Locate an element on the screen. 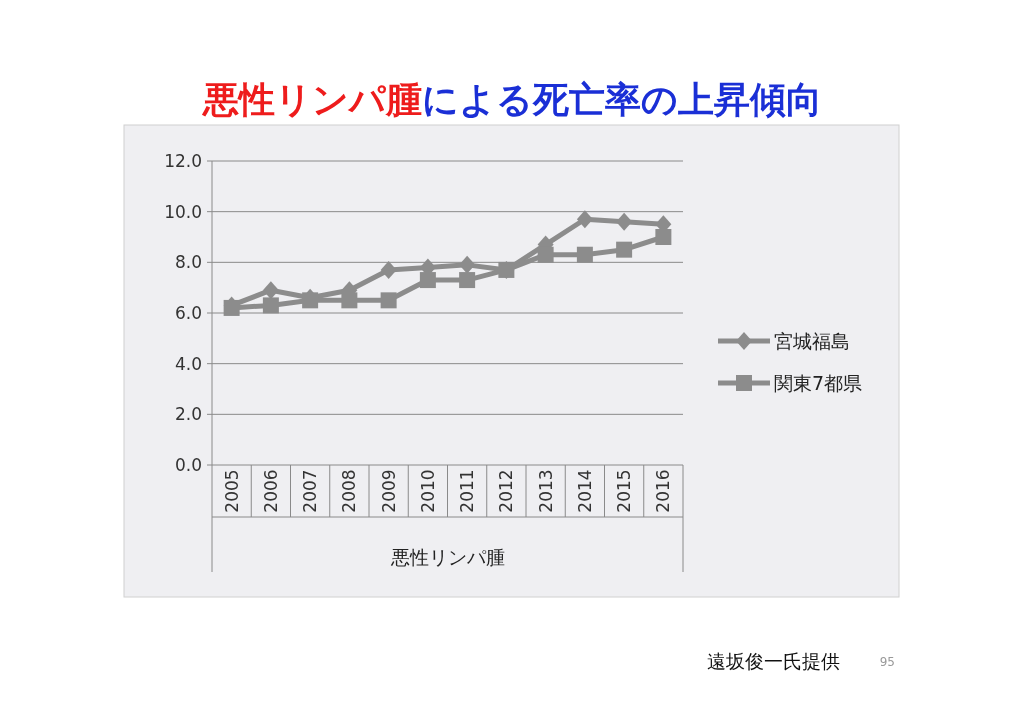  x-tick-label: 2006 is located at coordinates (270, 491).